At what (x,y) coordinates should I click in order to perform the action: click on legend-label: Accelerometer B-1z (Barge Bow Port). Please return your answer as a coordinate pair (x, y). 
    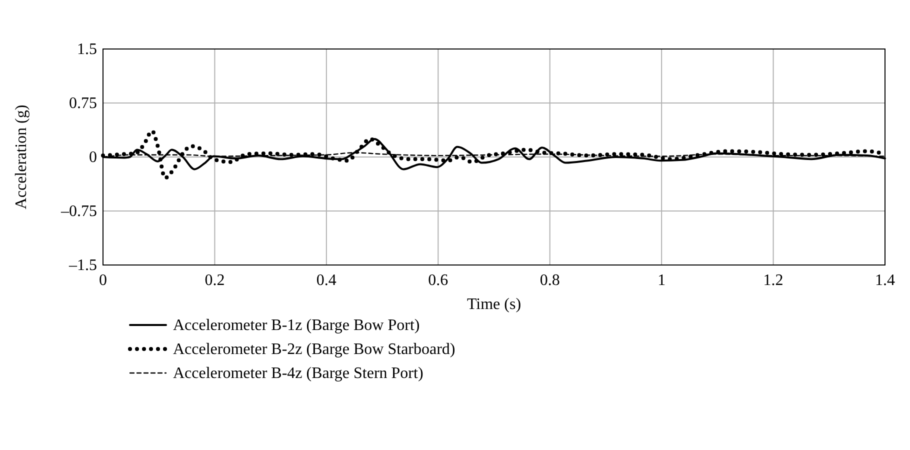
    Looking at the image, I should click on (296, 325).